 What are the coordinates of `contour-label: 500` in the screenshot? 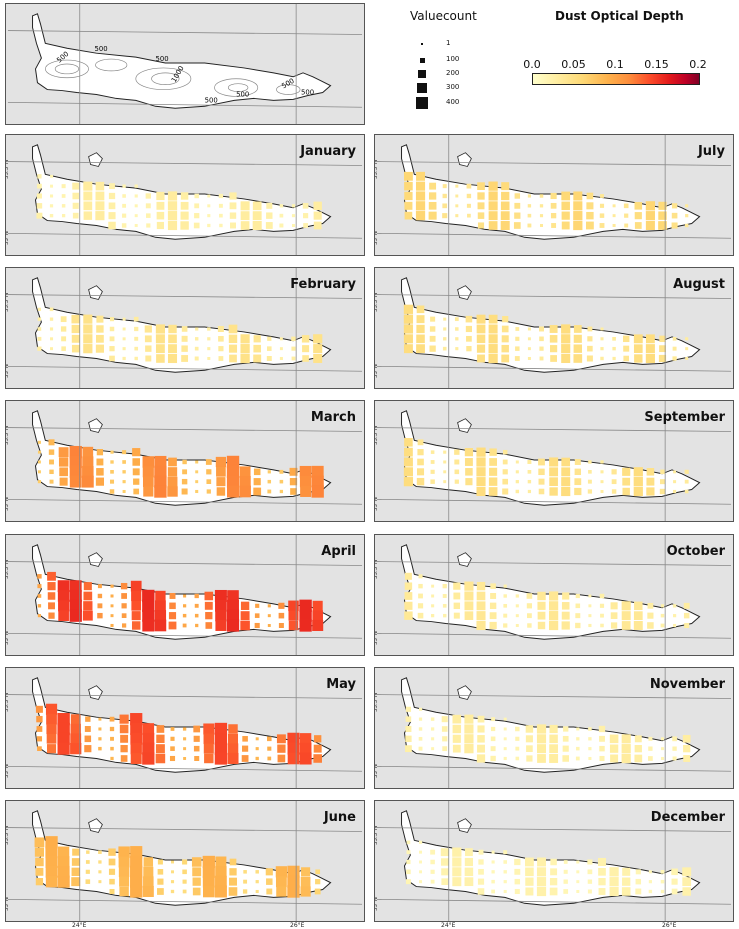 It's located at (242, 94).